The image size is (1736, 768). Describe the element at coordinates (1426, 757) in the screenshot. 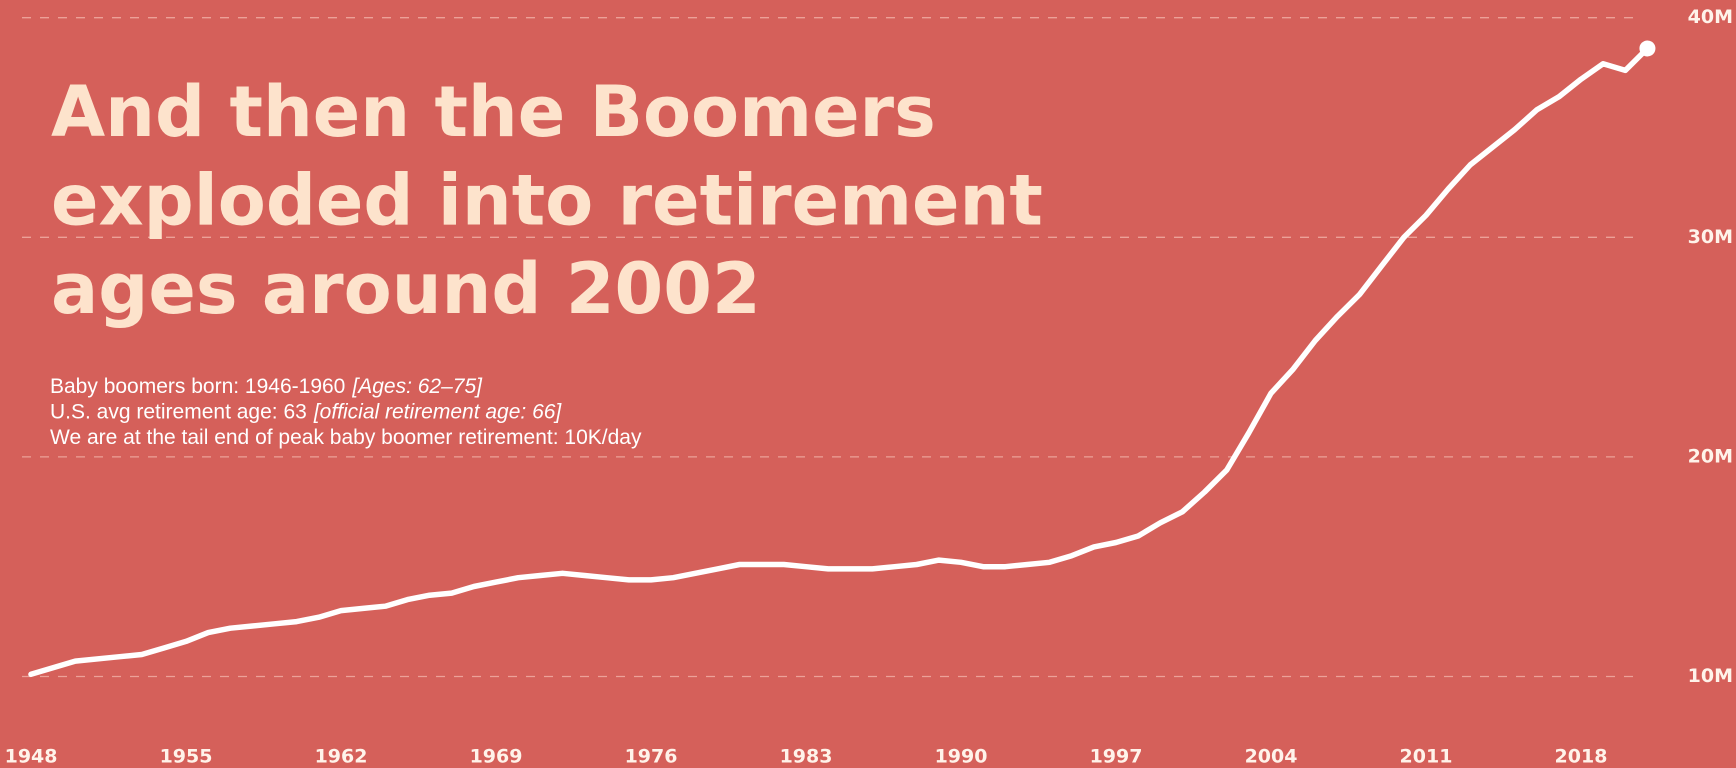

I see `x-tick-label: 2011` at that location.